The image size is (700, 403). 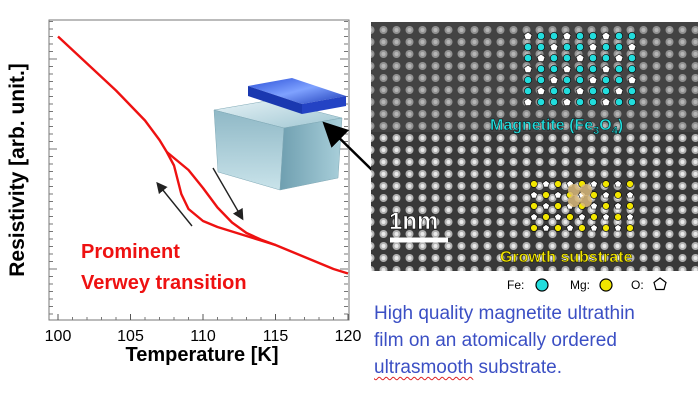 I want to click on film-top, so click(x=297, y=91).